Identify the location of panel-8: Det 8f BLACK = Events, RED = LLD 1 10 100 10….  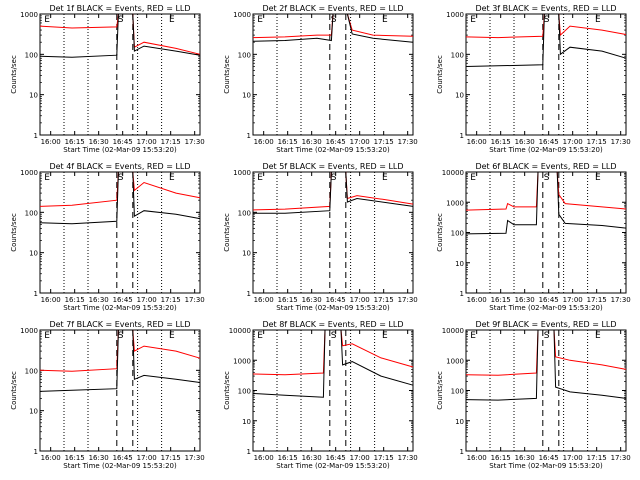
(320, 395).